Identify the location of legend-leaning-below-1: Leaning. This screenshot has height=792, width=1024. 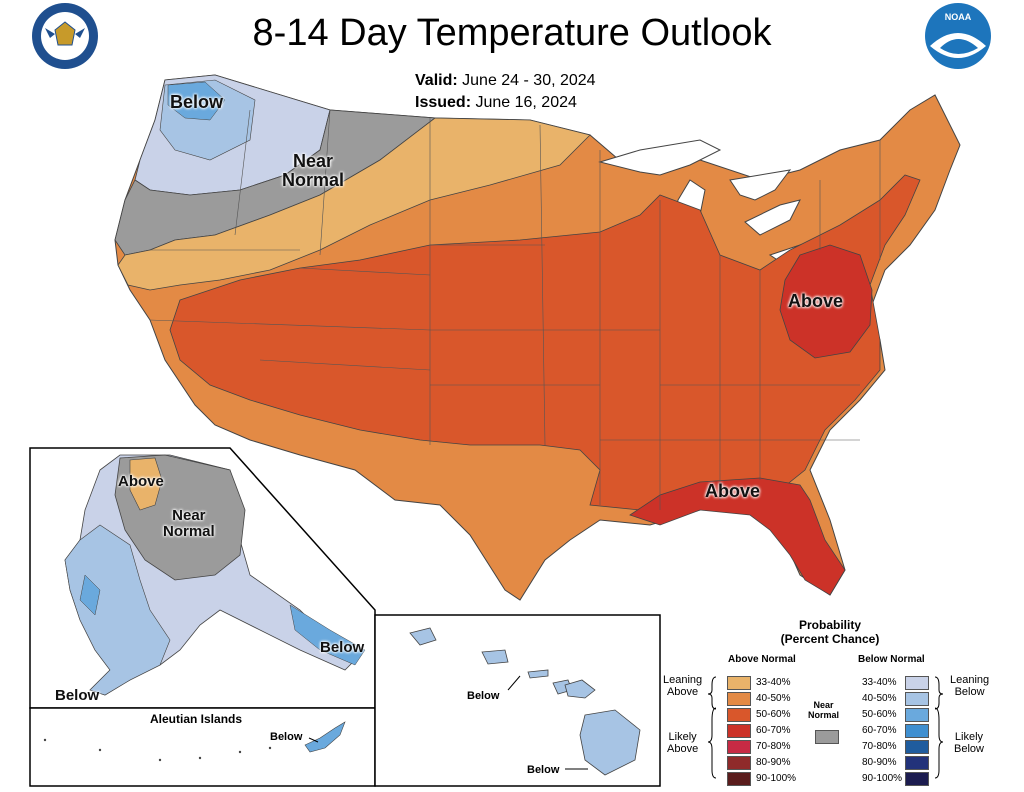
(970, 680).